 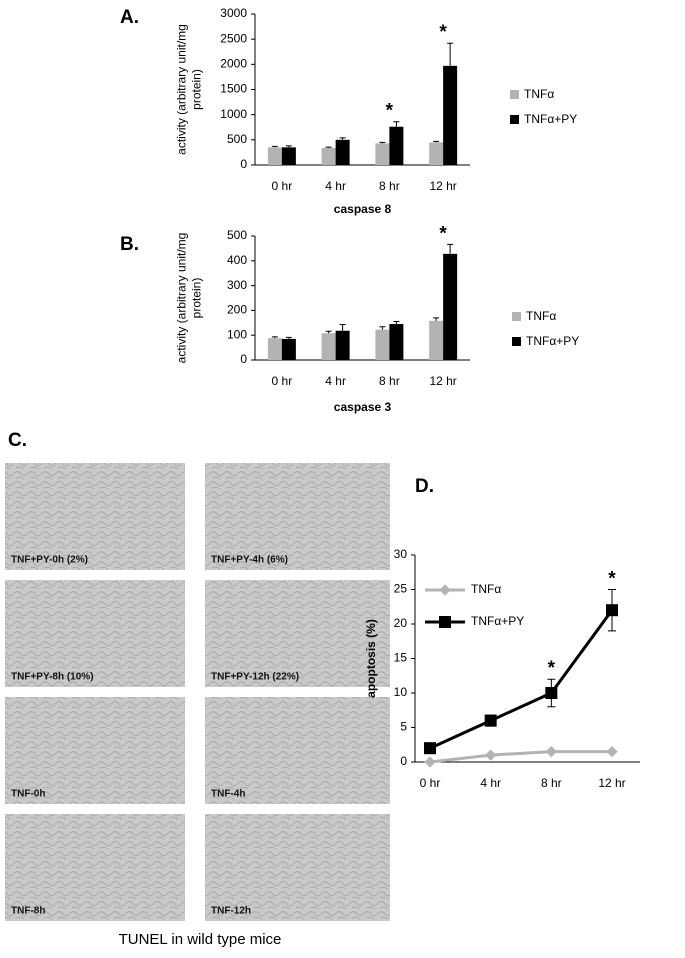 What do you see at coordinates (363, 407) in the screenshot?
I see `x-axis-label: caspase 3` at bounding box center [363, 407].